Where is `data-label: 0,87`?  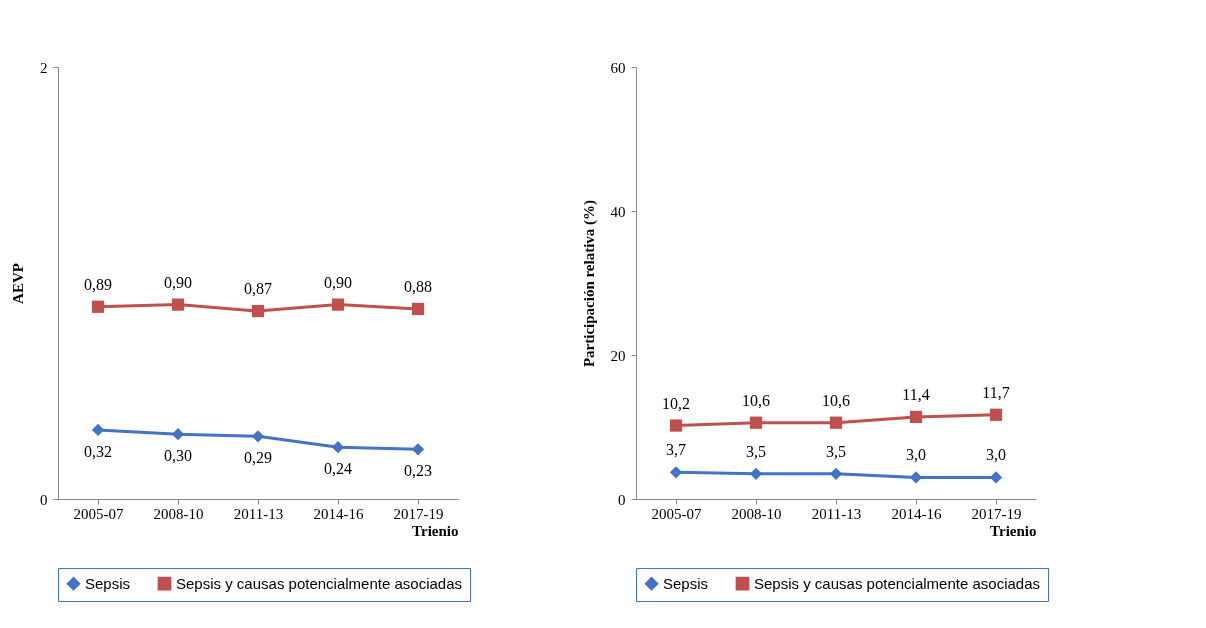 data-label: 0,87 is located at coordinates (258, 289).